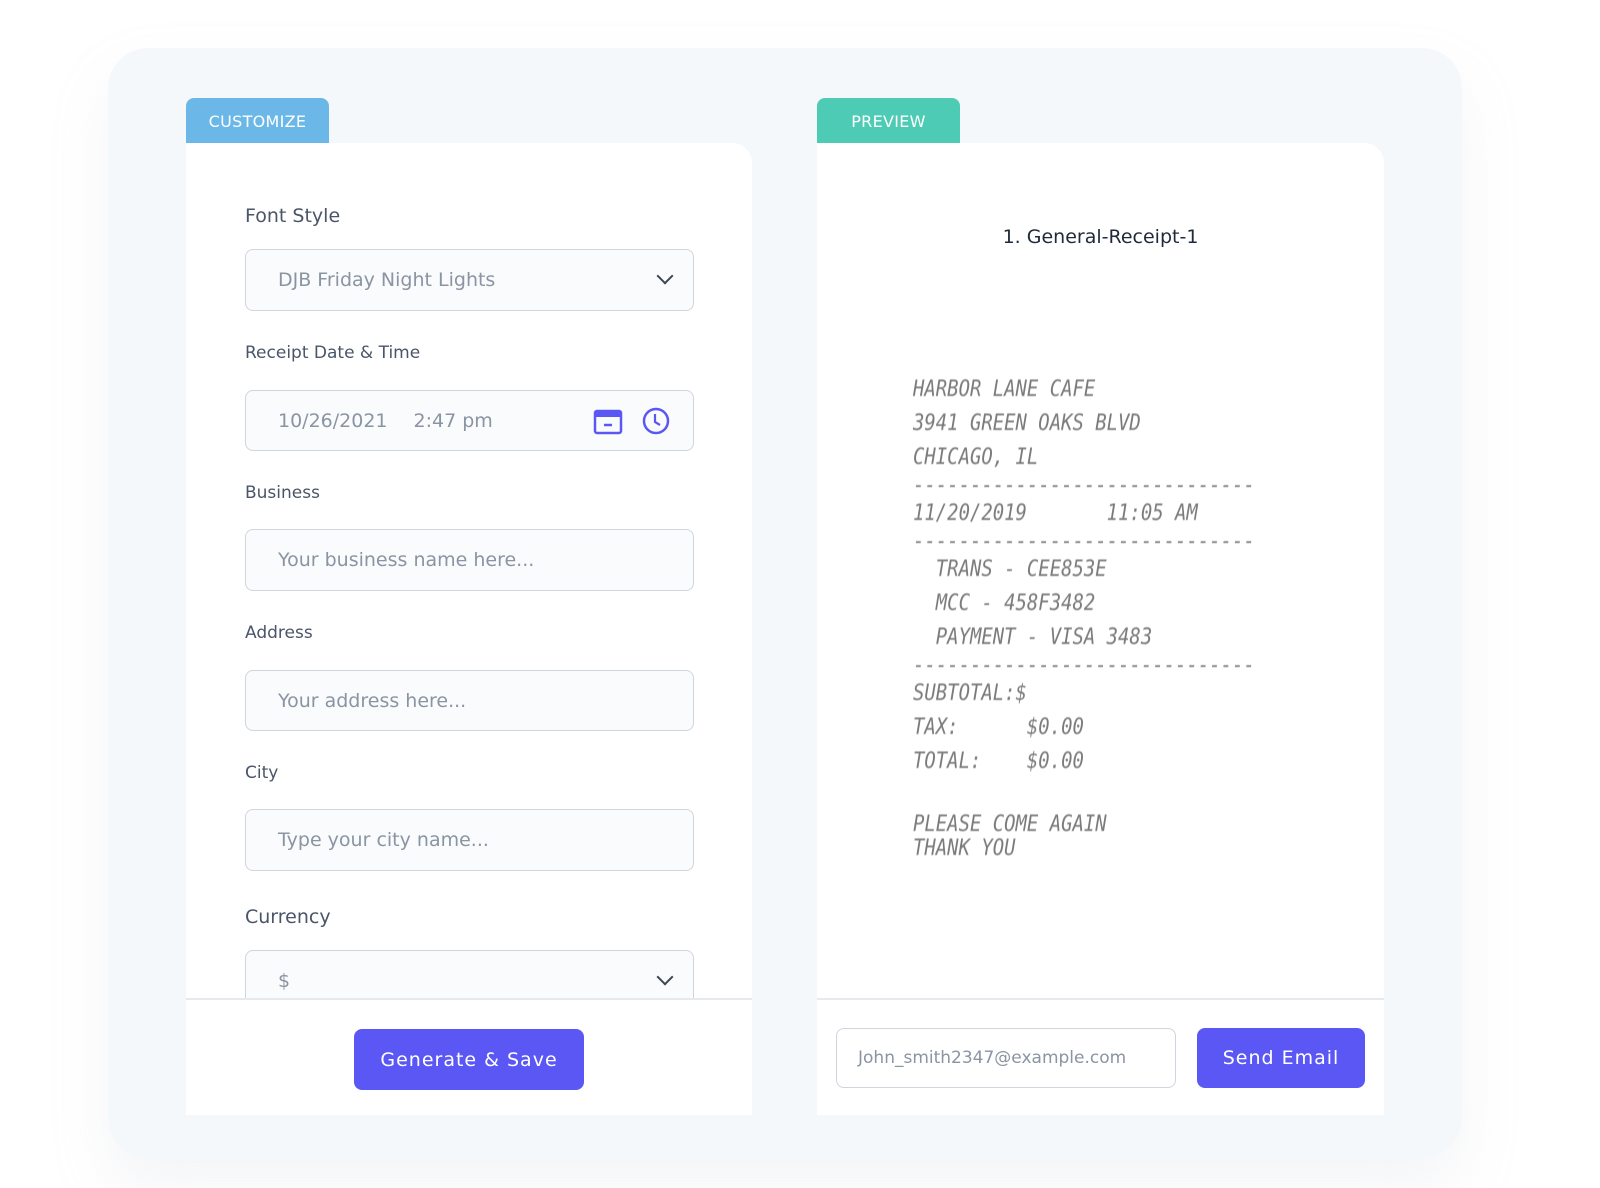 This screenshot has height=1188, width=1600. I want to click on receipt-line: TRANS - CEE853E, so click(1010, 569).